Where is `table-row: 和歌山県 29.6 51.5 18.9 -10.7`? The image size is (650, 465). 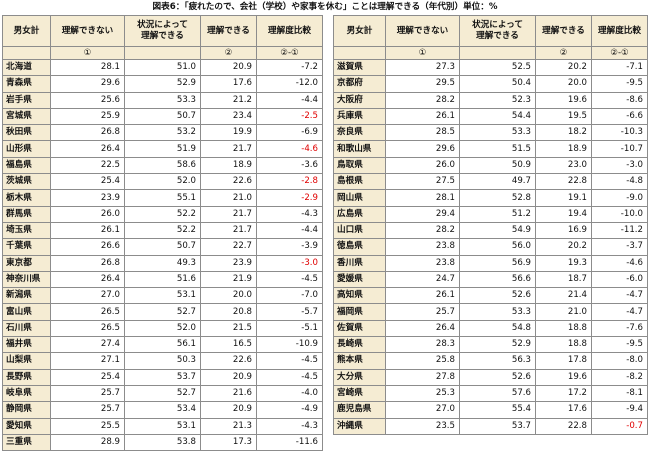 table-row: 和歌山県 29.6 51.5 18.9 -10.7 is located at coordinates (490, 149).